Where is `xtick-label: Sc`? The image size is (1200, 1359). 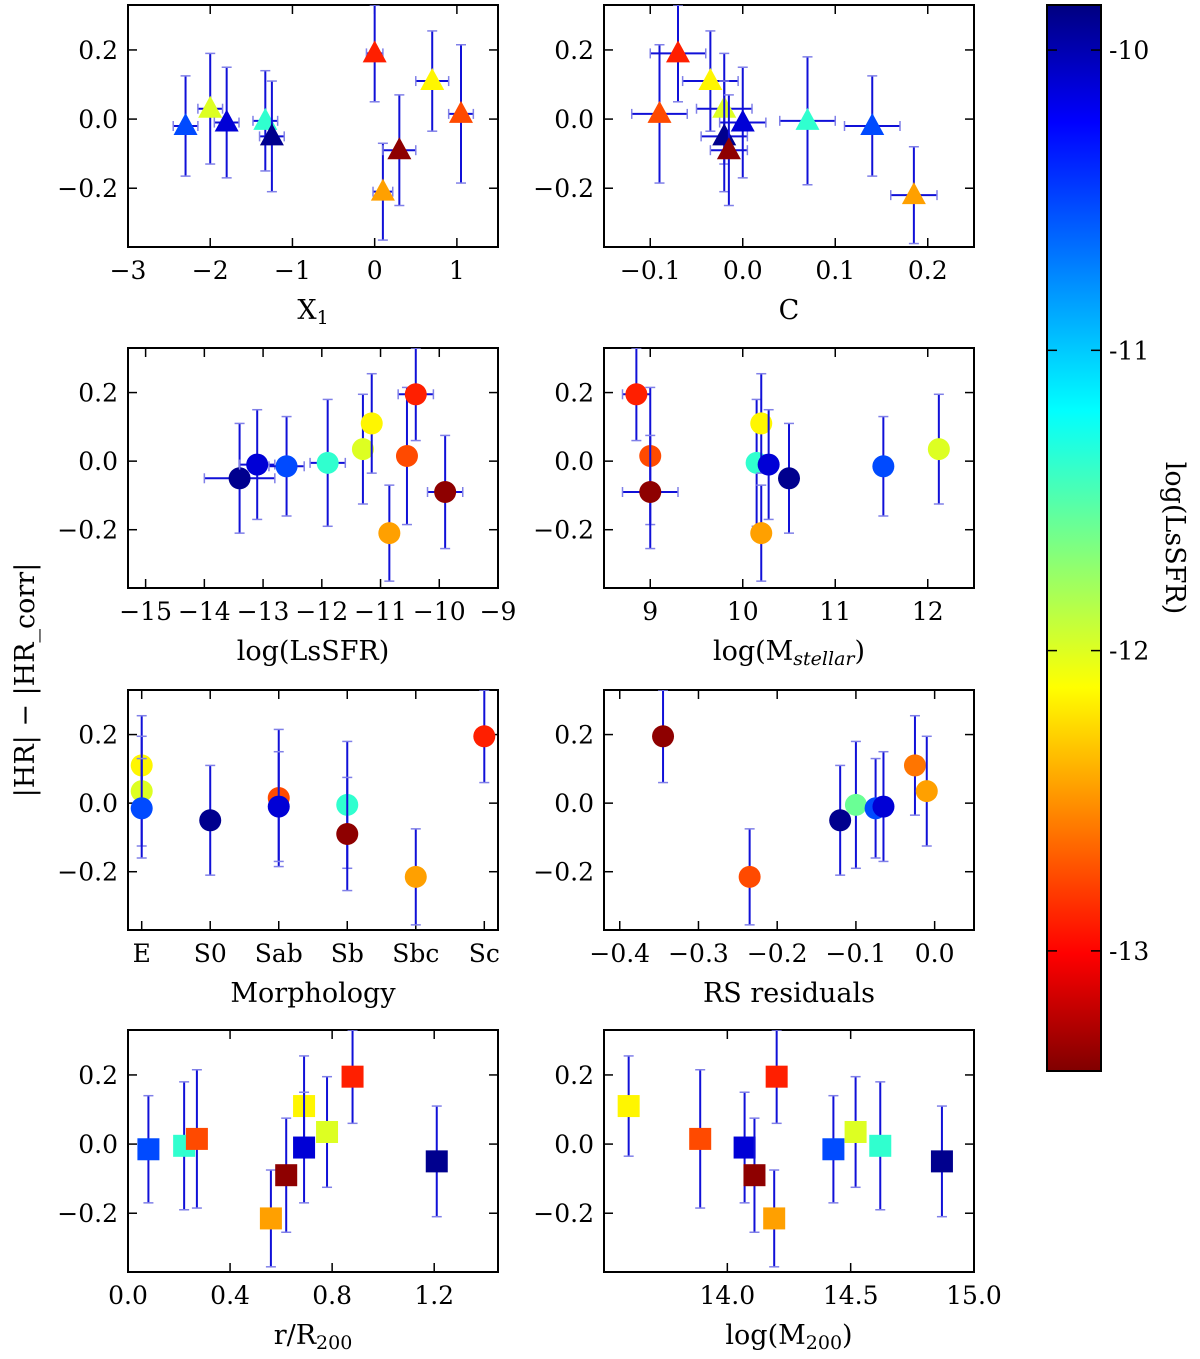
xtick-label: Sc is located at coordinates (484, 953).